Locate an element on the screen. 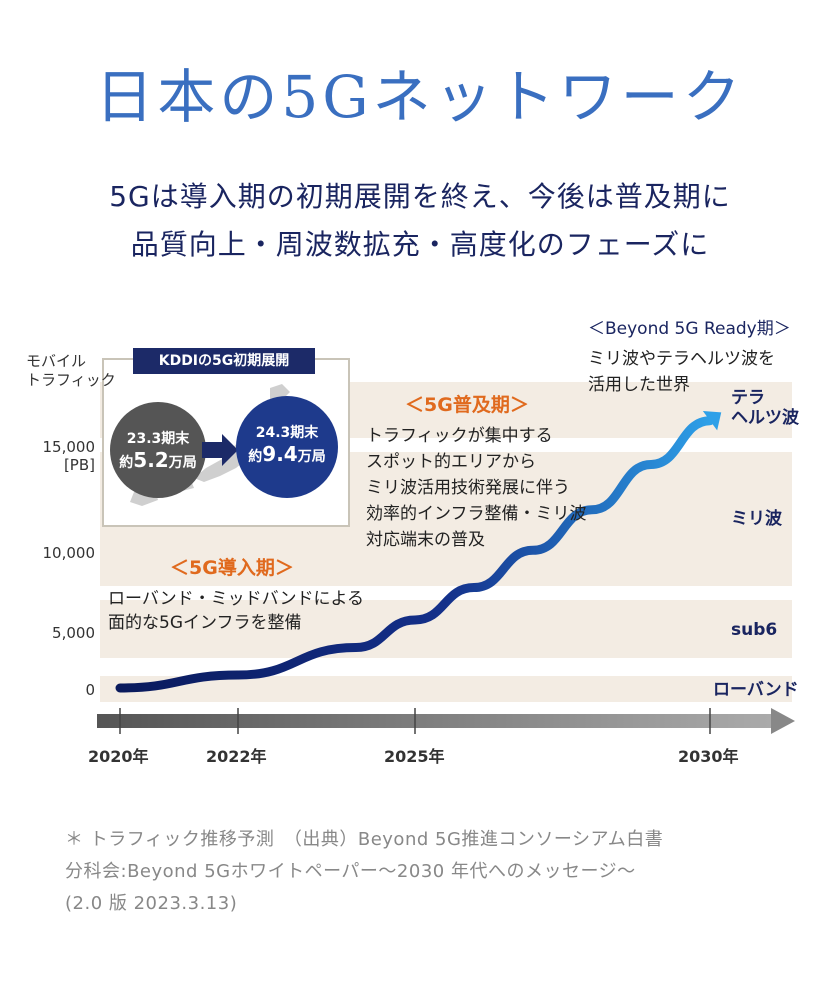 The width and height of the screenshot is (840, 991). band-label-mmwave: ミリ波 is located at coordinates (756, 519).